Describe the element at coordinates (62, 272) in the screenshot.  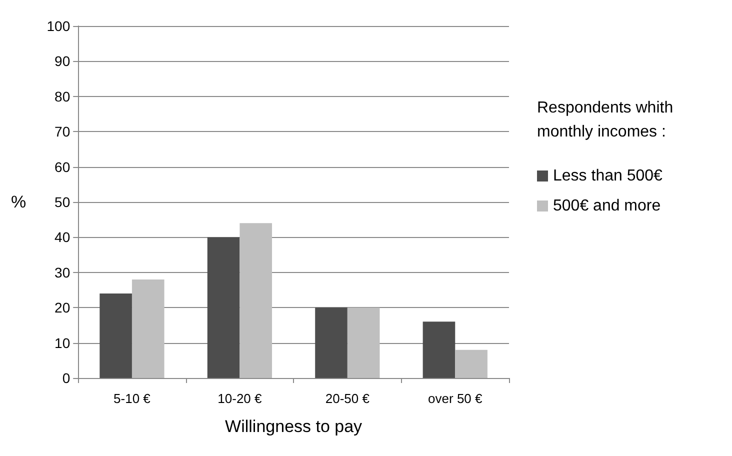
I see `y-tick-label: 30` at that location.